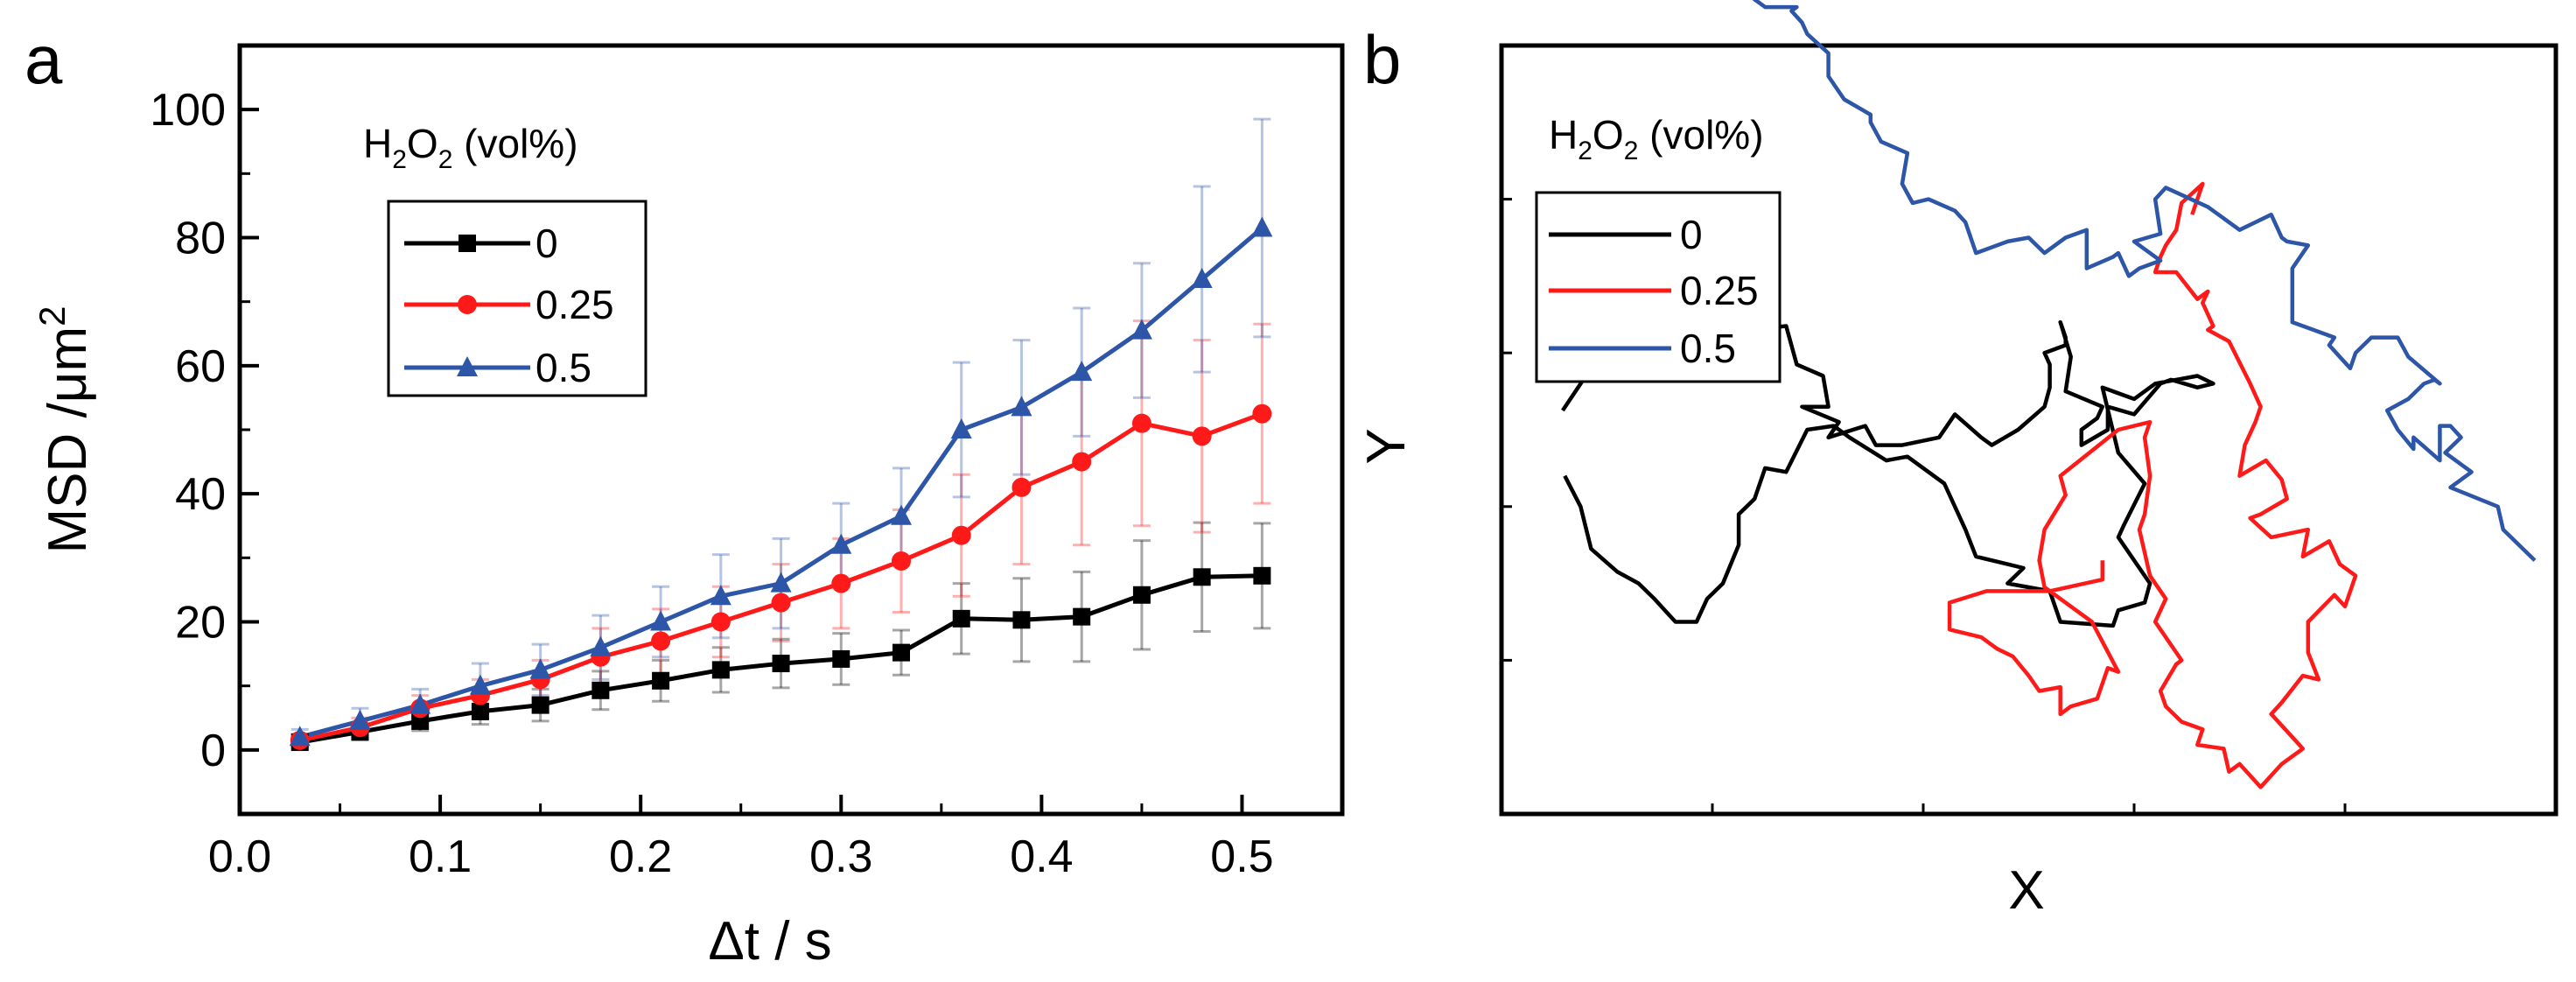  What do you see at coordinates (377, 143) in the screenshot?
I see `panel-a-legend-title-h: H` at bounding box center [377, 143].